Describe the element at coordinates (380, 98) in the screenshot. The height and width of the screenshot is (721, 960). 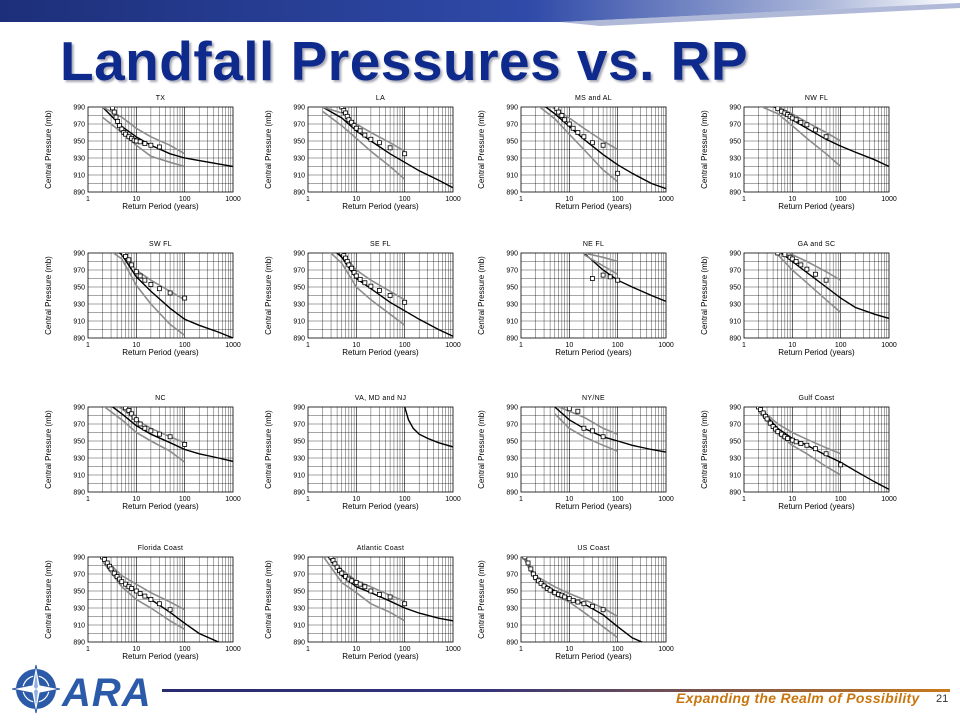
I see `chart-title: LA` at that location.